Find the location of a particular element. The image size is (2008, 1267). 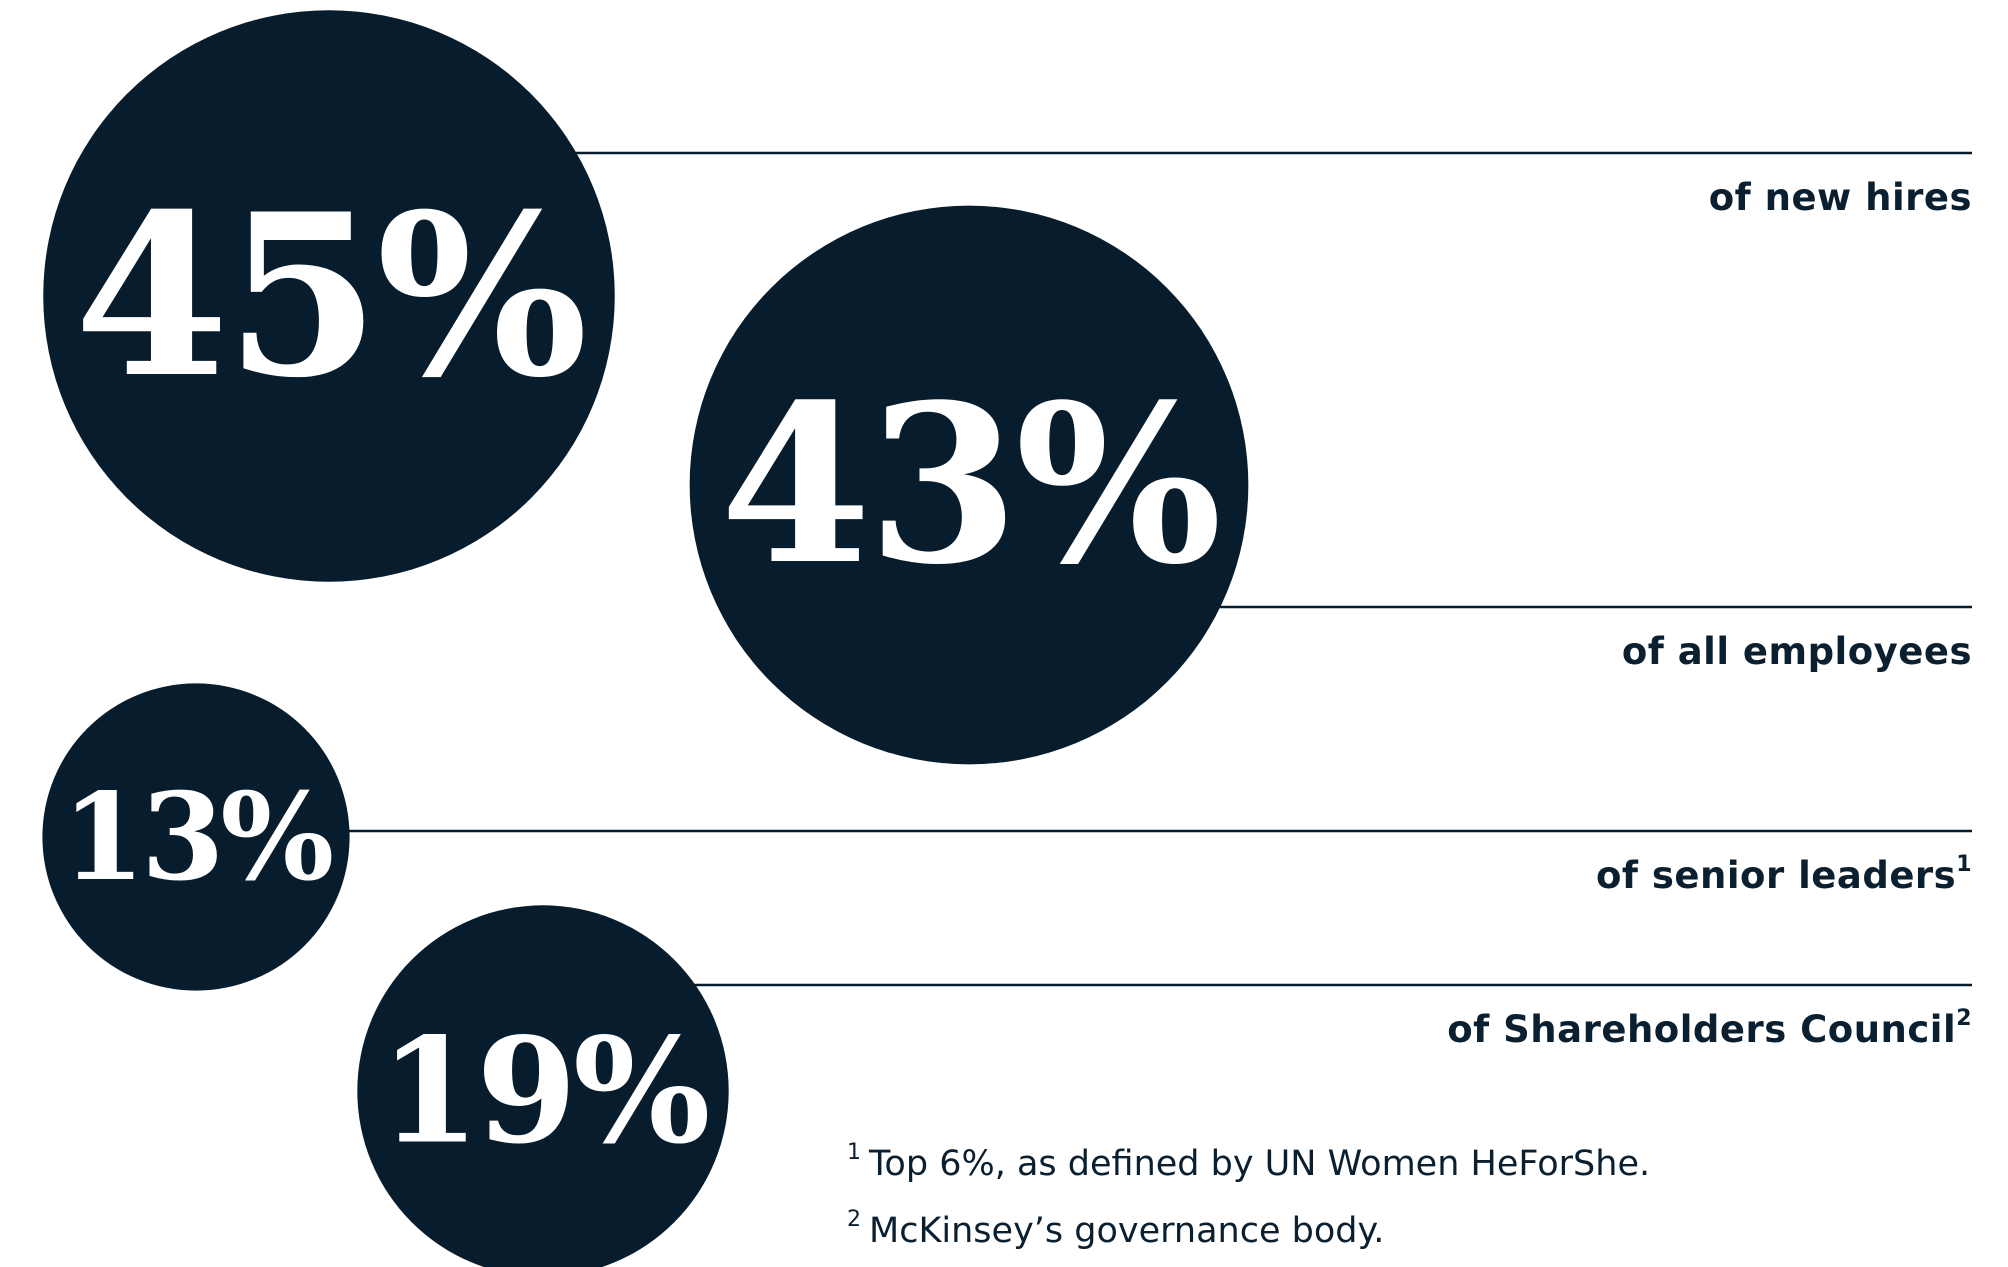

category-label: of new hires is located at coordinates (1840, 197).